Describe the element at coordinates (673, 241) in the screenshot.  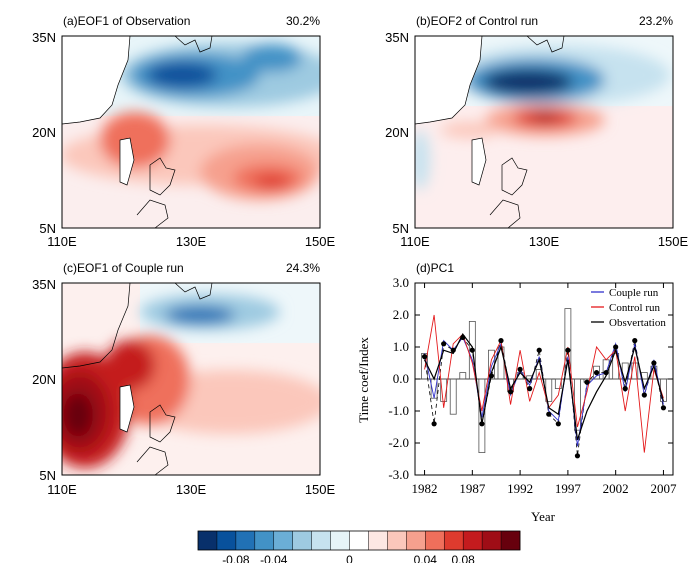
I see `panel-b-lon-label: 150E` at that location.